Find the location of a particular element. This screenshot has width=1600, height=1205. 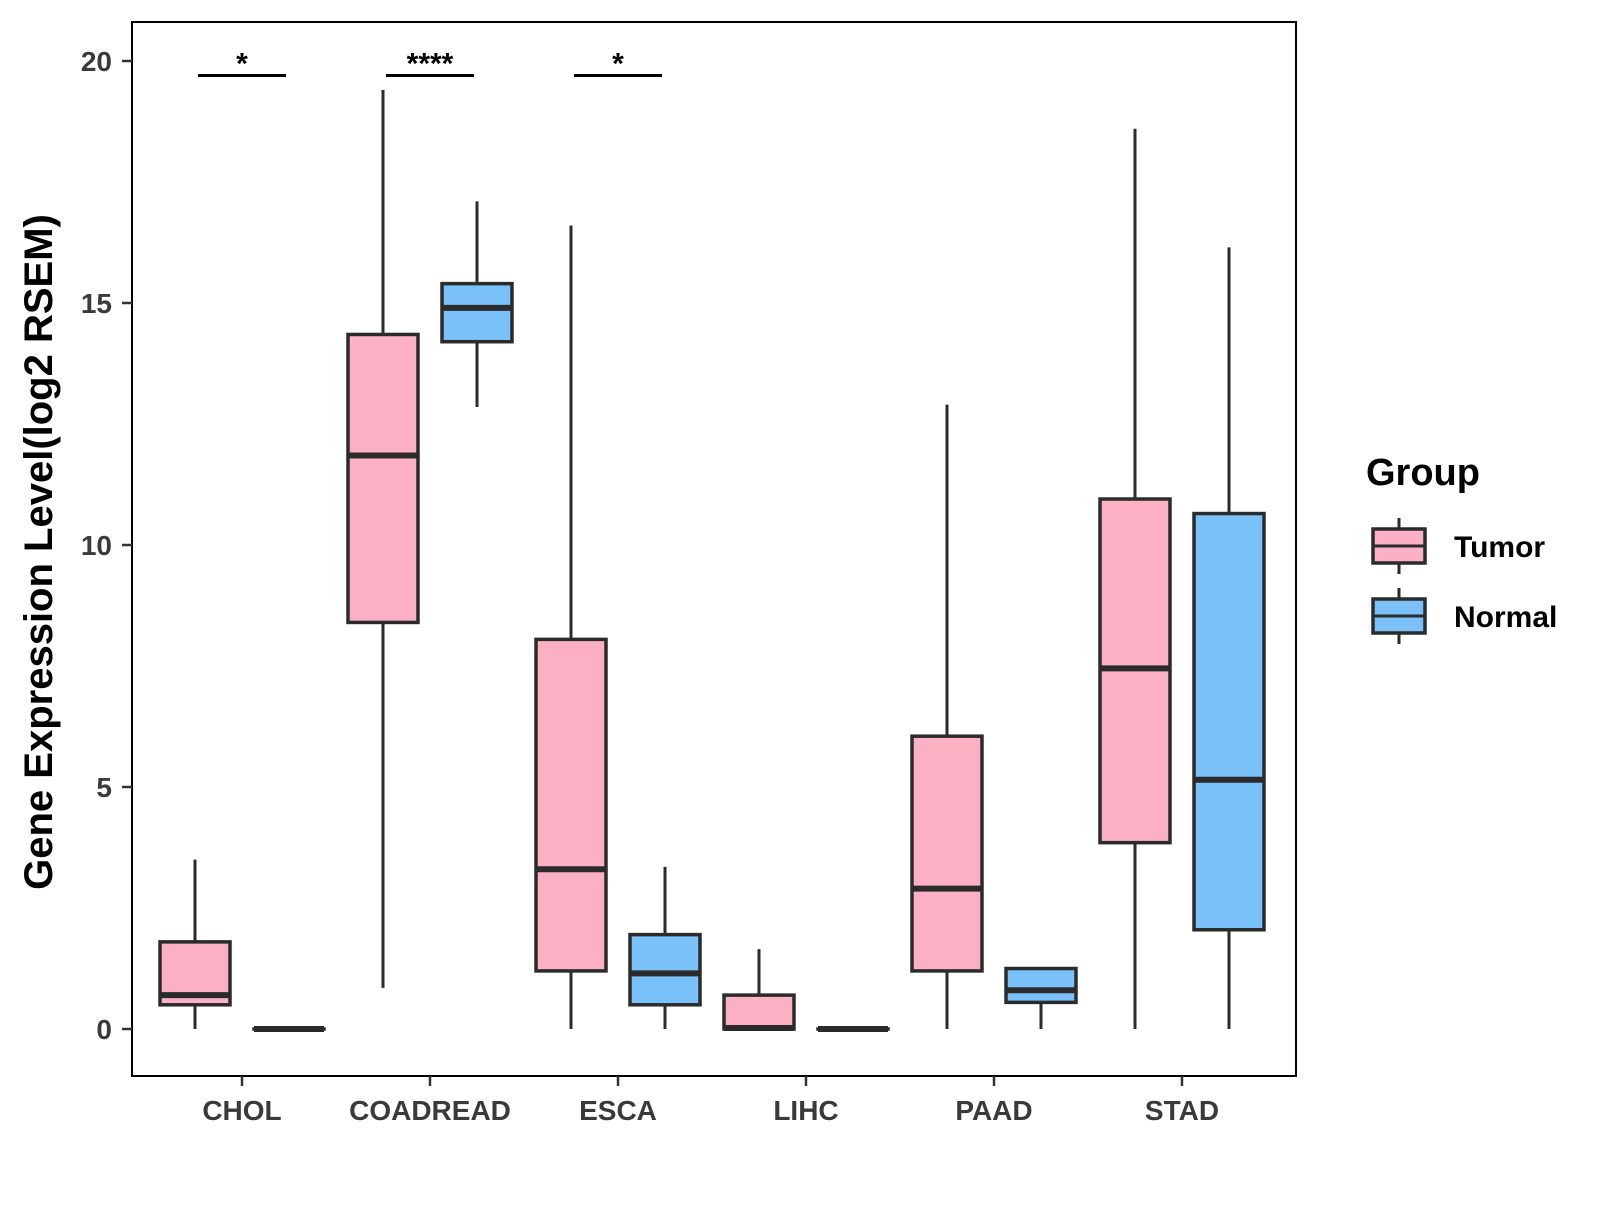

x-tick-label: CHOL is located at coordinates (241, 1110).